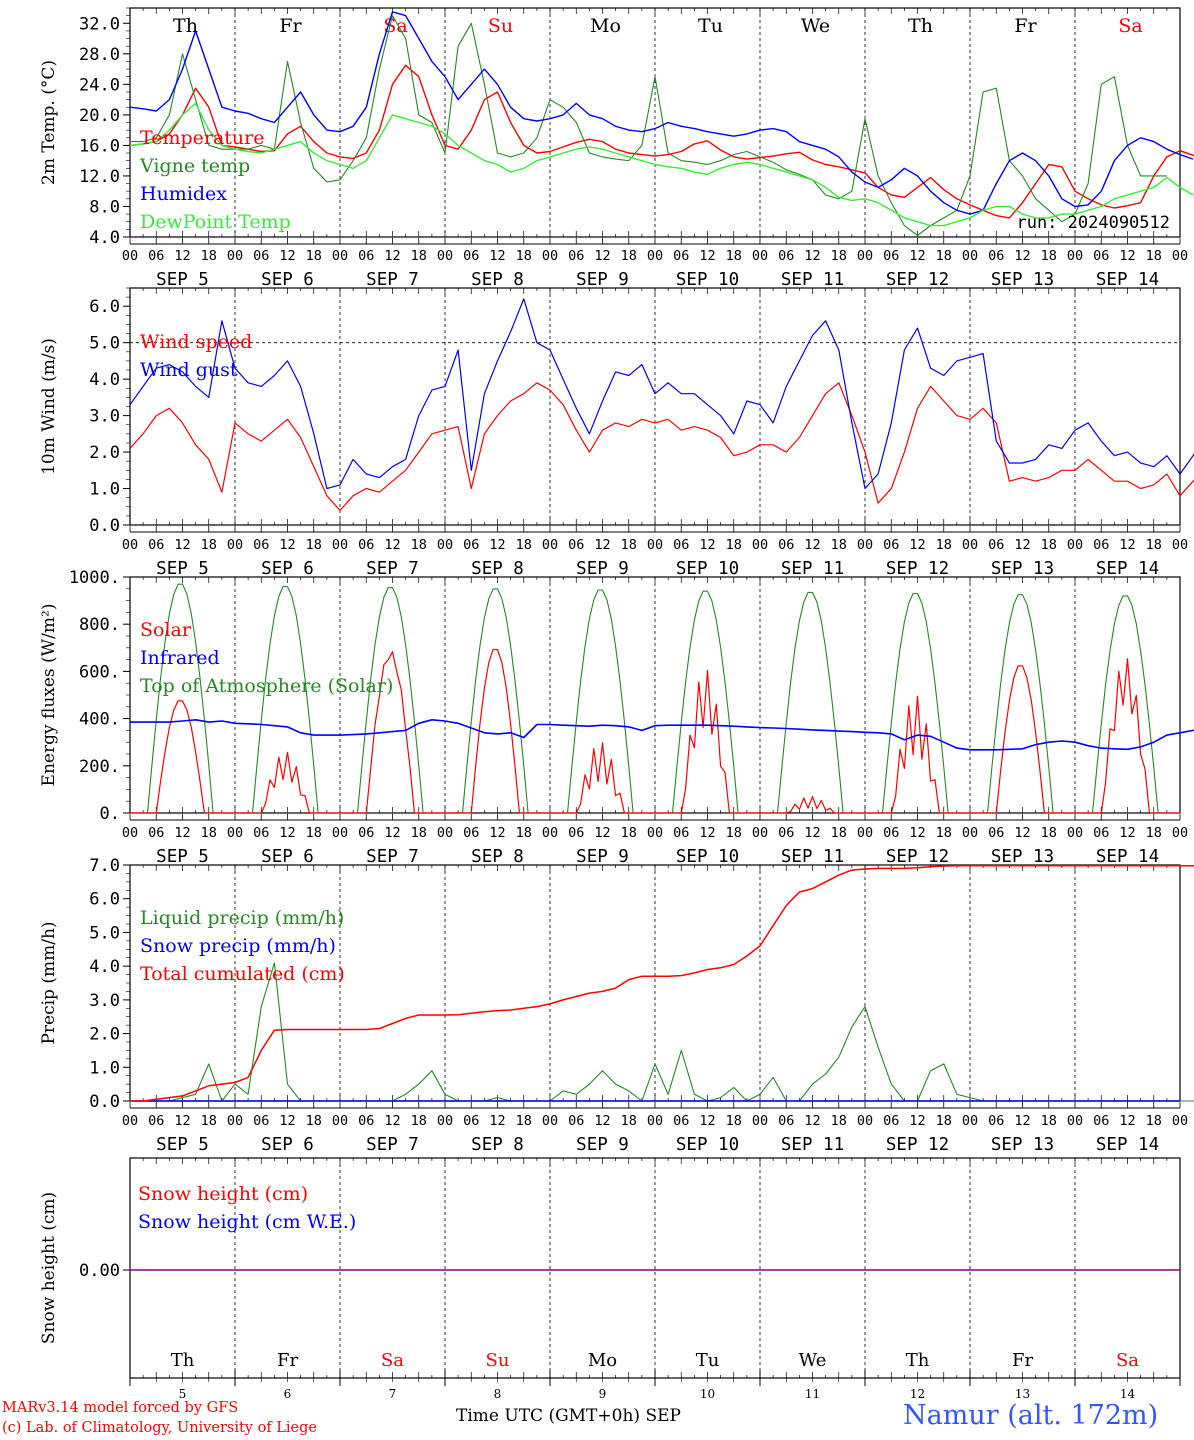  Describe the element at coordinates (99, 24) in the screenshot. I see `panel-1-y-tick-label: 32.0` at that location.